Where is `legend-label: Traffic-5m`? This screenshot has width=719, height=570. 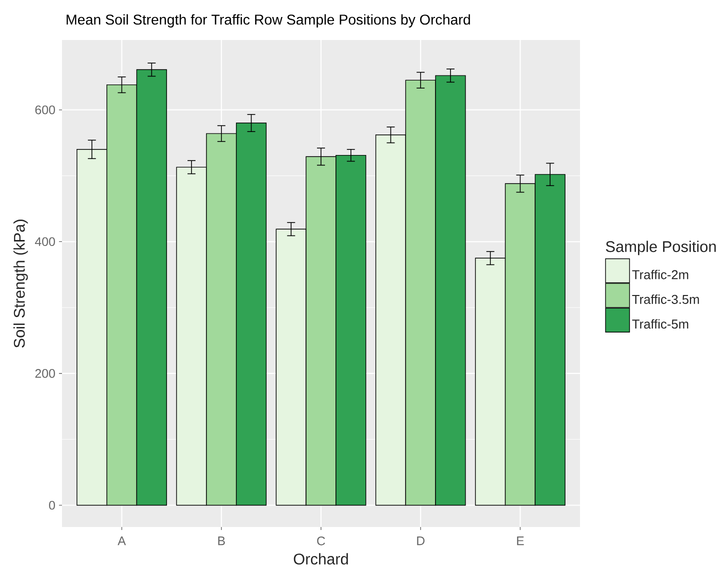 legend-label: Traffic-5m is located at coordinates (660, 324).